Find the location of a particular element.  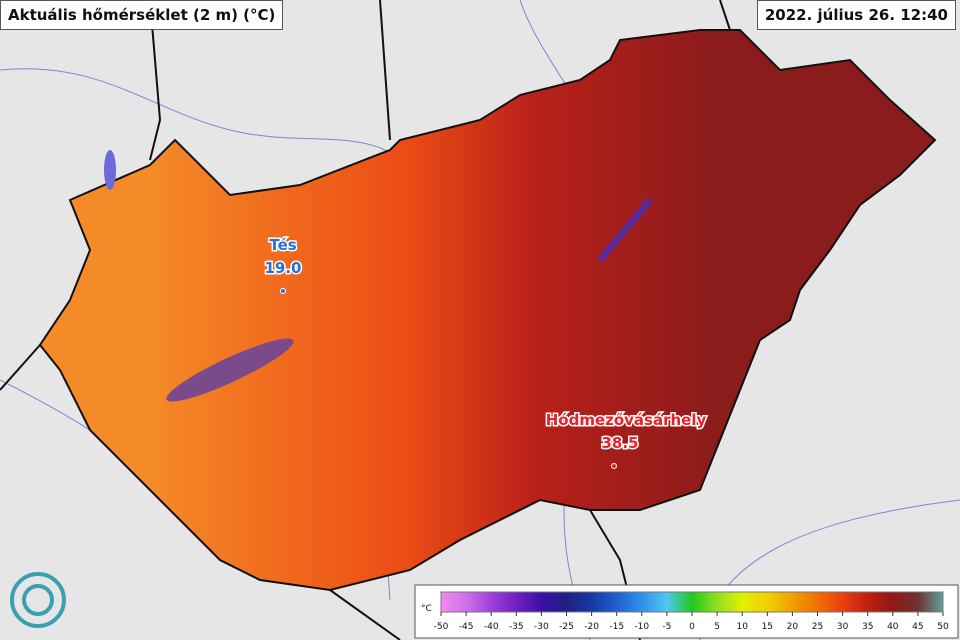

colorbar-tick-label: -35 is located at coordinates (516, 627).